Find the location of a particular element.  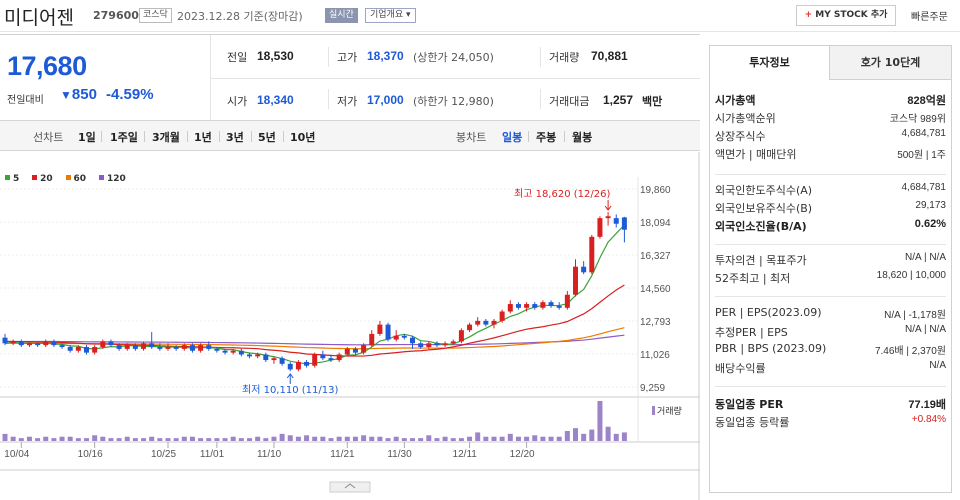

add-mystock-button: + MY STOCK 추가 is located at coordinates (846, 15).